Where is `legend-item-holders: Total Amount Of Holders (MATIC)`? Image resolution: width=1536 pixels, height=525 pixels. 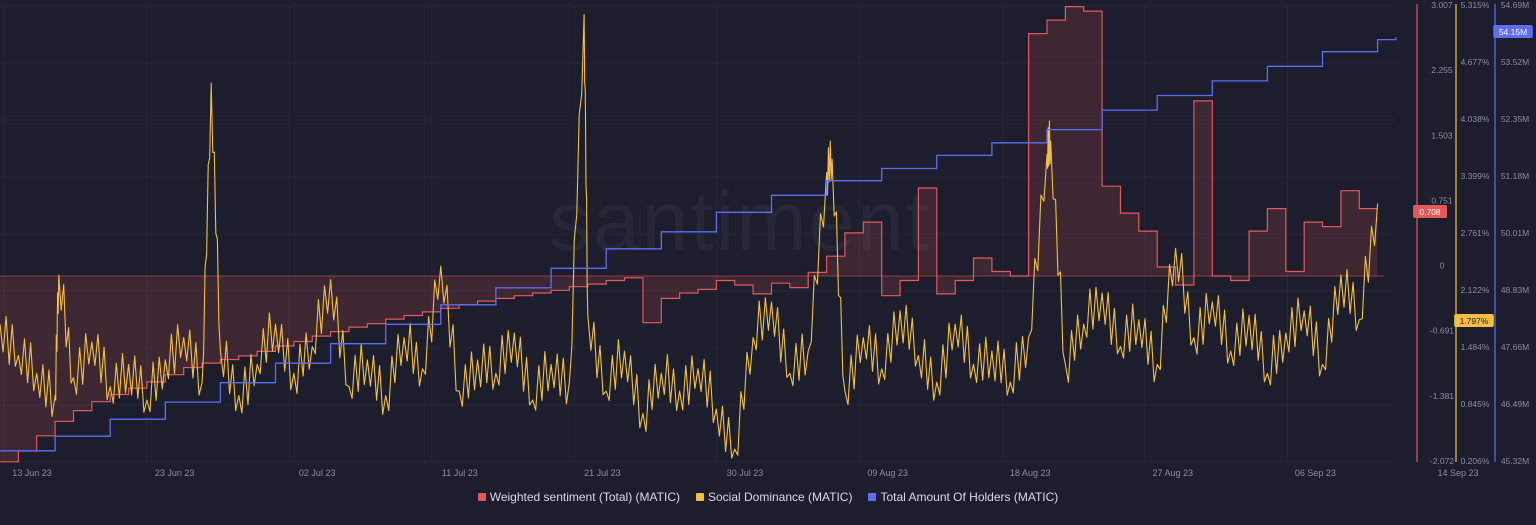 legend-item-holders: Total Amount Of Holders (MATIC) is located at coordinates (963, 497).